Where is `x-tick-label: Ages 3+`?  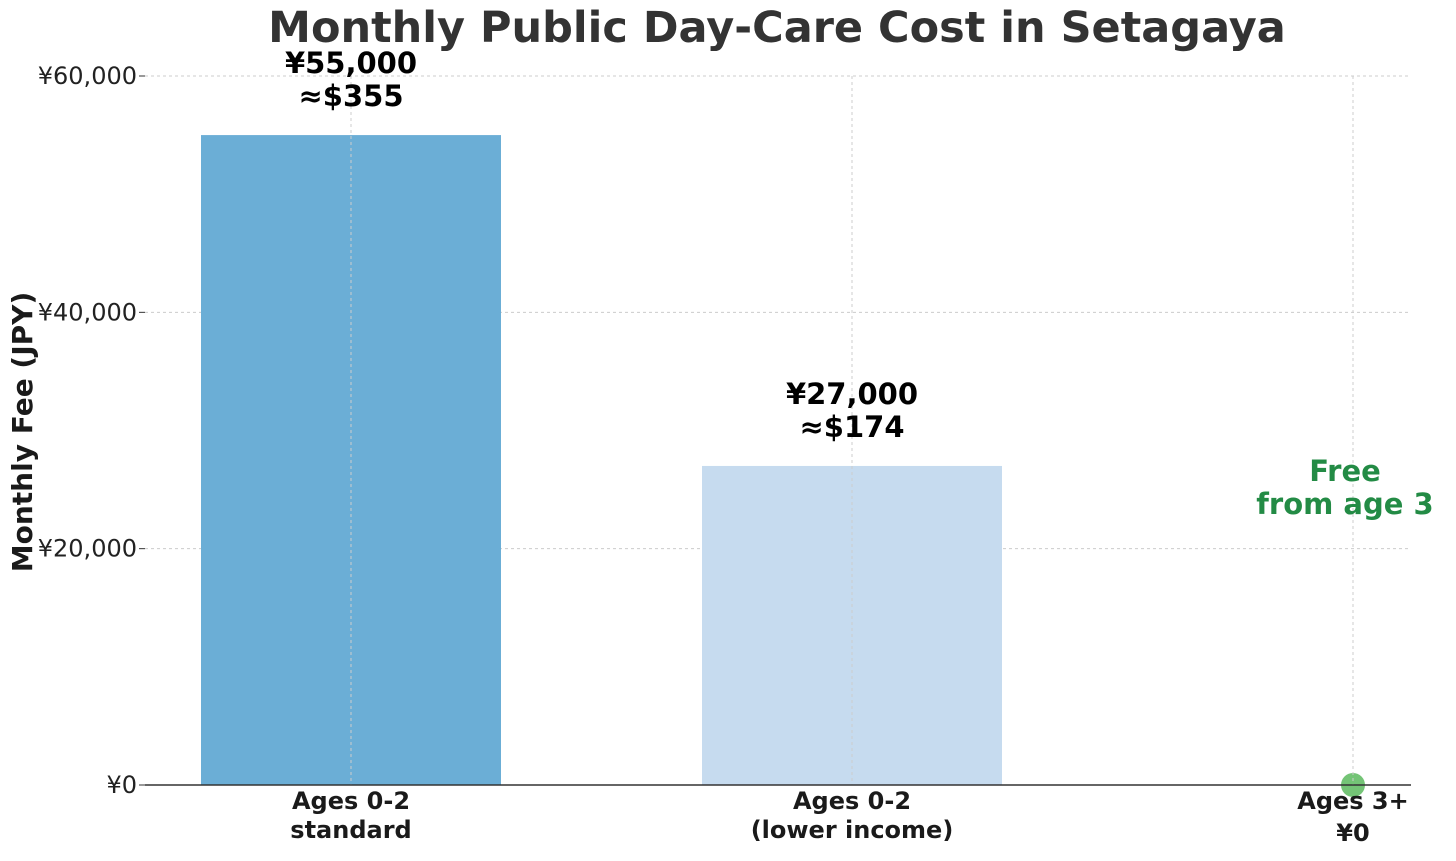
x-tick-label: Ages 3+ is located at coordinates (1352, 801).